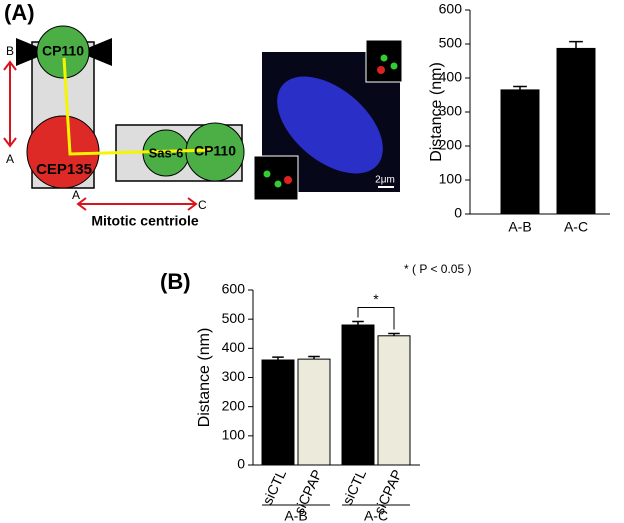  I want to click on significance-label: *, so click(376, 299).